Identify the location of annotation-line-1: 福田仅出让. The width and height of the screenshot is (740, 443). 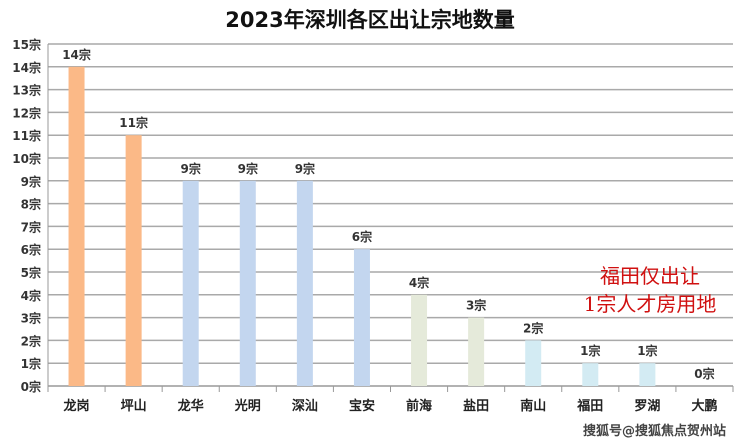
(650, 276).